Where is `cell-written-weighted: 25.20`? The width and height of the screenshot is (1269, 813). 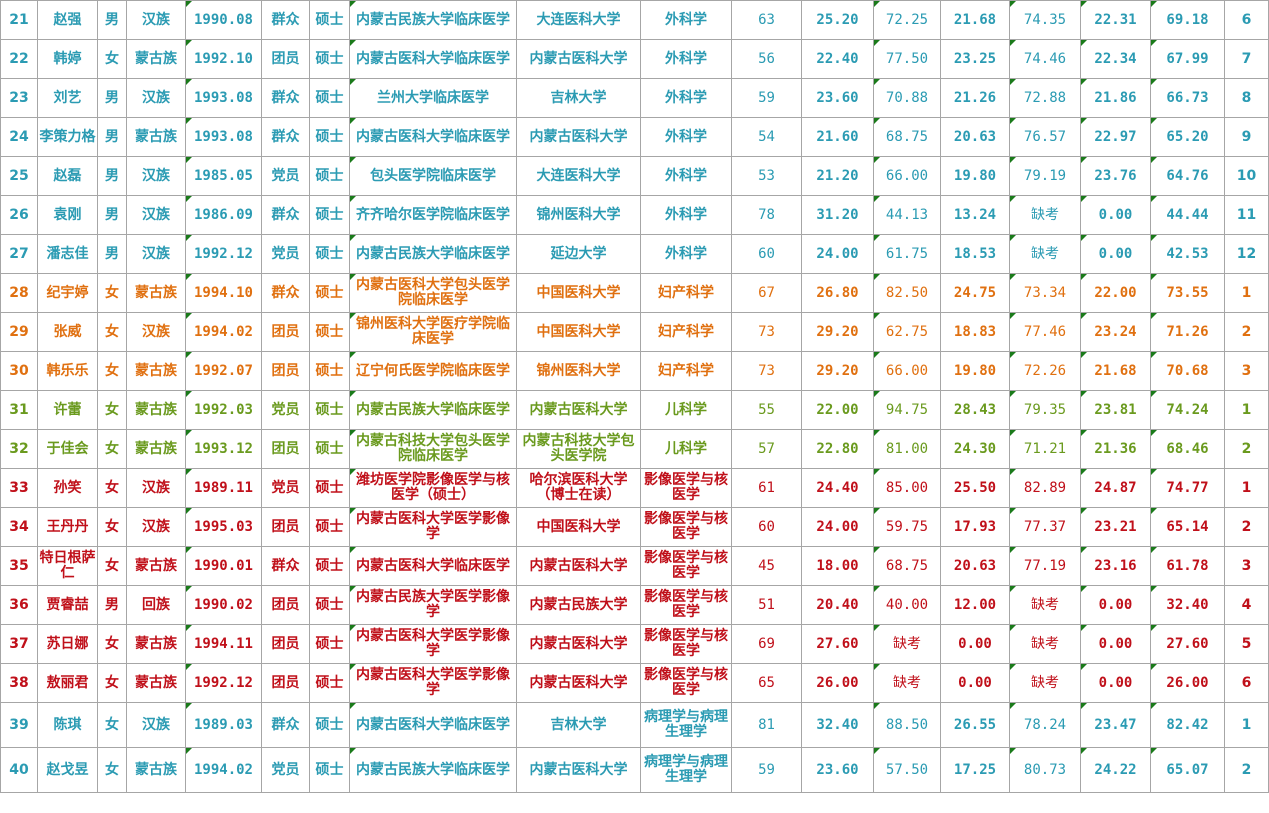
cell-written-weighted: 25.20 is located at coordinates (837, 20).